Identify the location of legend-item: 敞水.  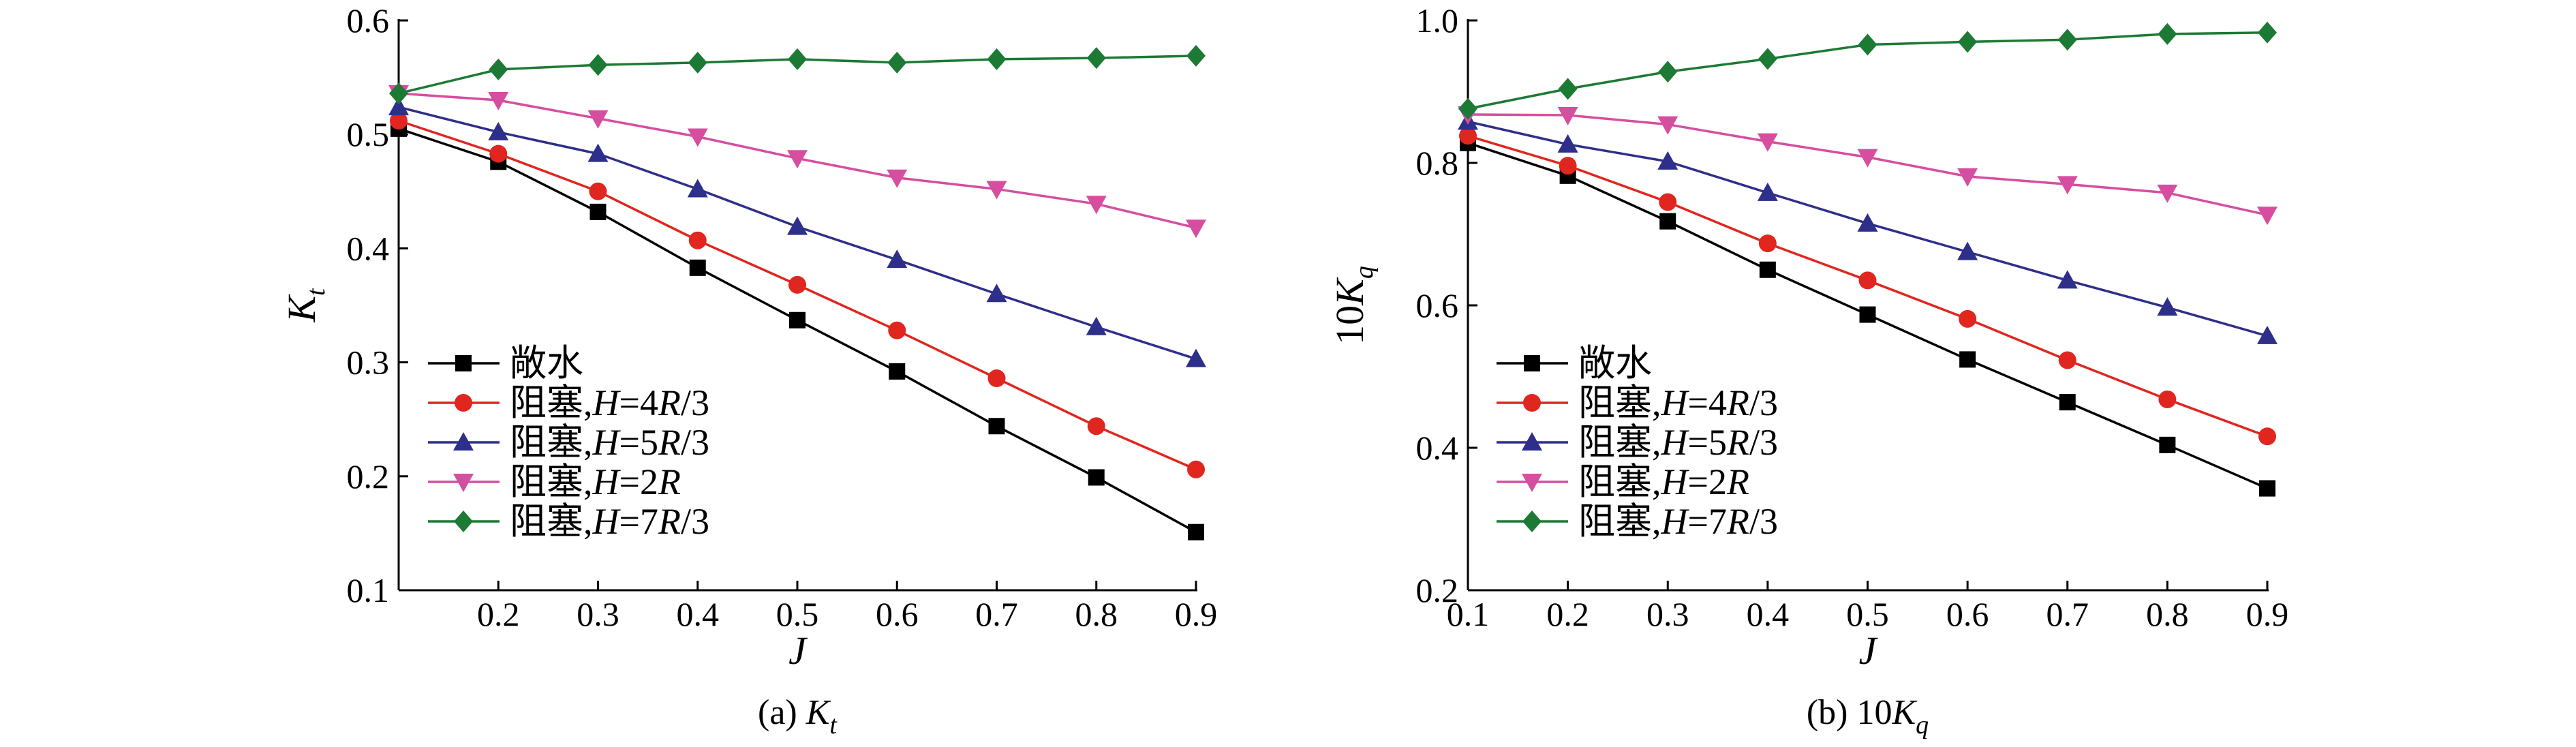
(505, 363).